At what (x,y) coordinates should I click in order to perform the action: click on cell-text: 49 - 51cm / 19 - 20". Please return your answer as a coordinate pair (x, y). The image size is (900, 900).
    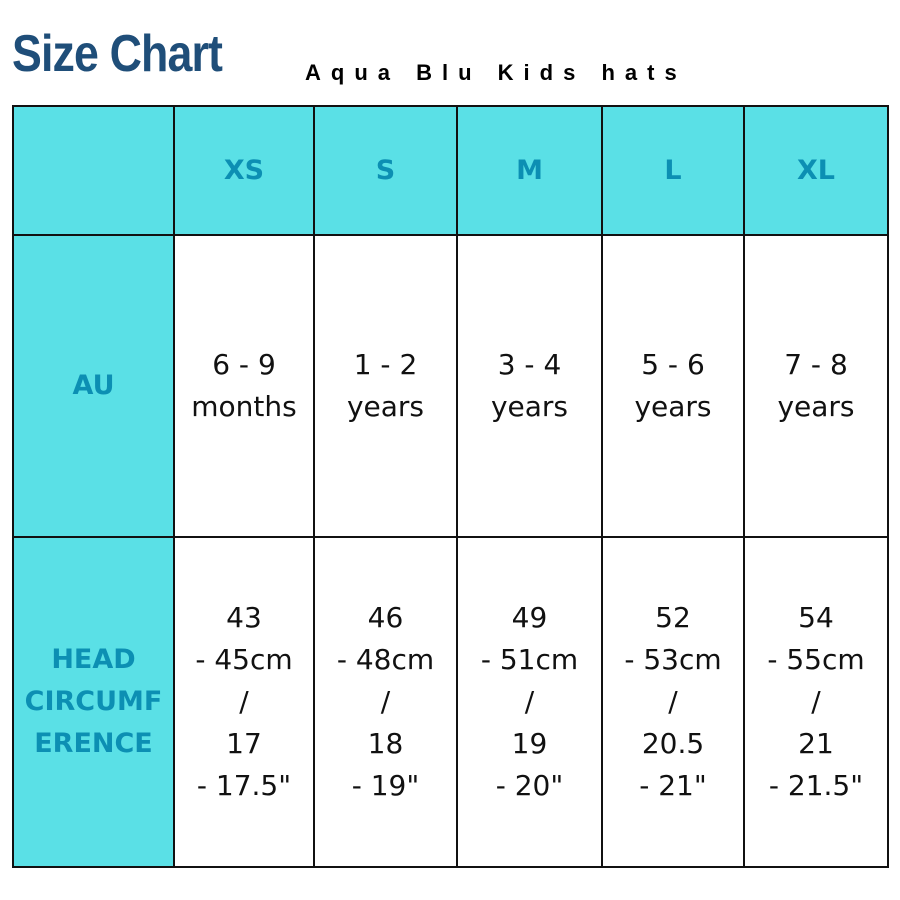
    Looking at the image, I should click on (529, 701).